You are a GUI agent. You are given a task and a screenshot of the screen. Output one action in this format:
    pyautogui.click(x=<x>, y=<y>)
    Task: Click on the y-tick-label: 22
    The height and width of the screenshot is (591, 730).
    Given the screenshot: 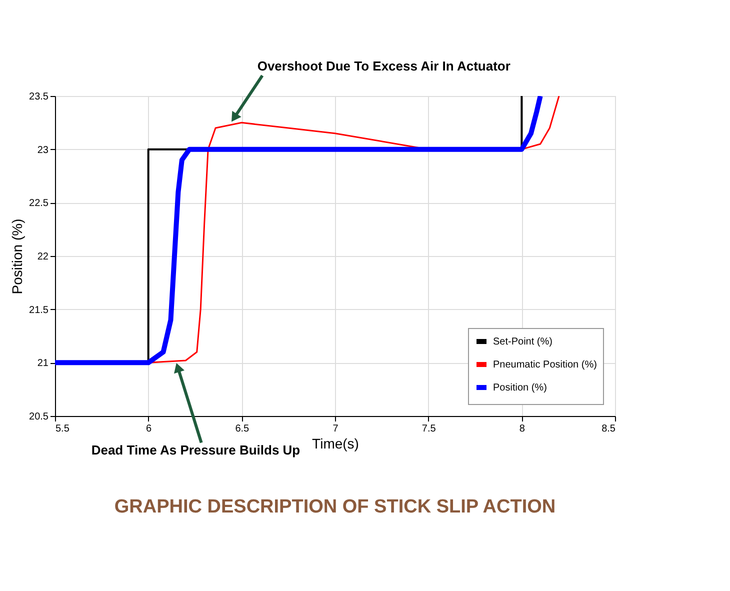 What is the action you would take?
    pyautogui.click(x=43, y=257)
    